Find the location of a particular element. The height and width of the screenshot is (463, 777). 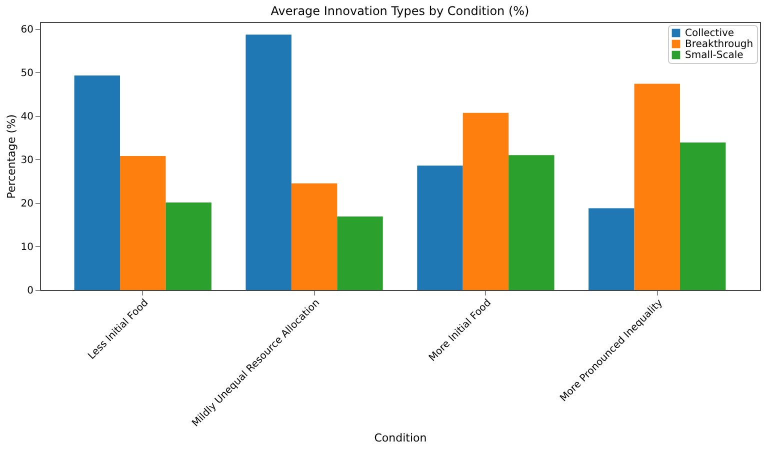

y-tick-label: 60 is located at coordinates (27, 30).